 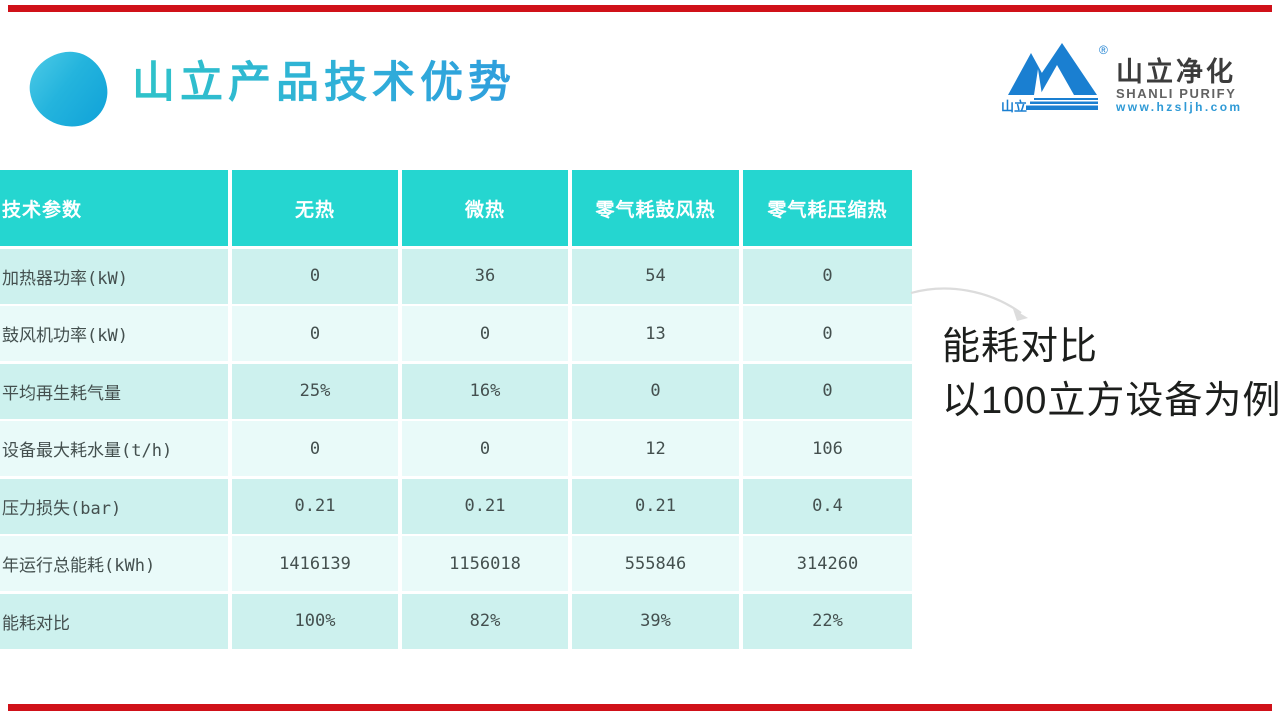 I want to click on row-label: 设备最大耗水量(t/h), so click(x=114, y=448).